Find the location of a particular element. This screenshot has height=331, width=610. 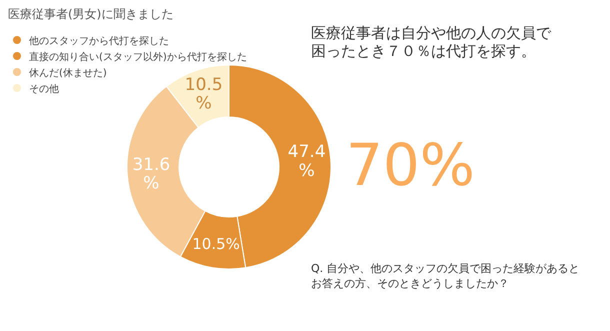

legend-label: 直接の知り合い(スタッフ以外)から代打を探した is located at coordinates (138, 57).